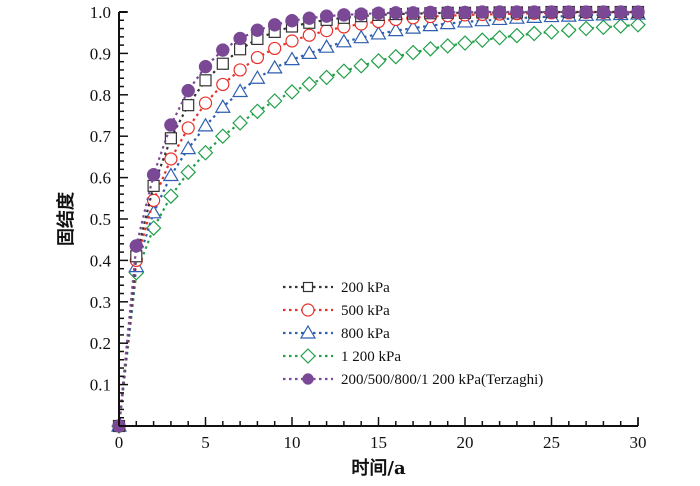  What do you see at coordinates (100, 178) in the screenshot?
I see `y-tick-label: 0.6` at bounding box center [100, 178].